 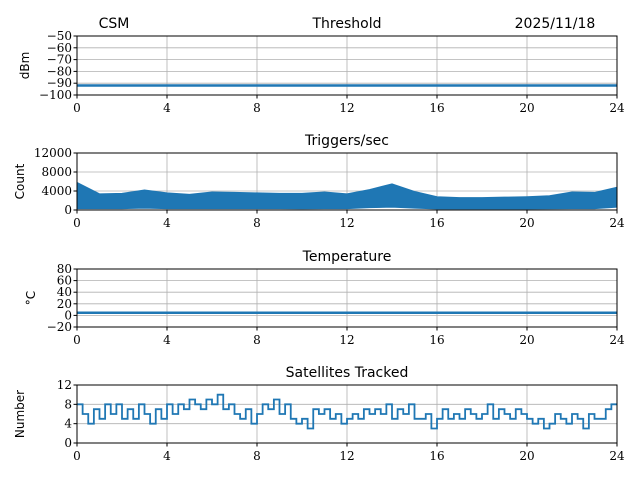 What do you see at coordinates (64, 304) in the screenshot?
I see `y-tick-label: 20` at bounding box center [64, 304].